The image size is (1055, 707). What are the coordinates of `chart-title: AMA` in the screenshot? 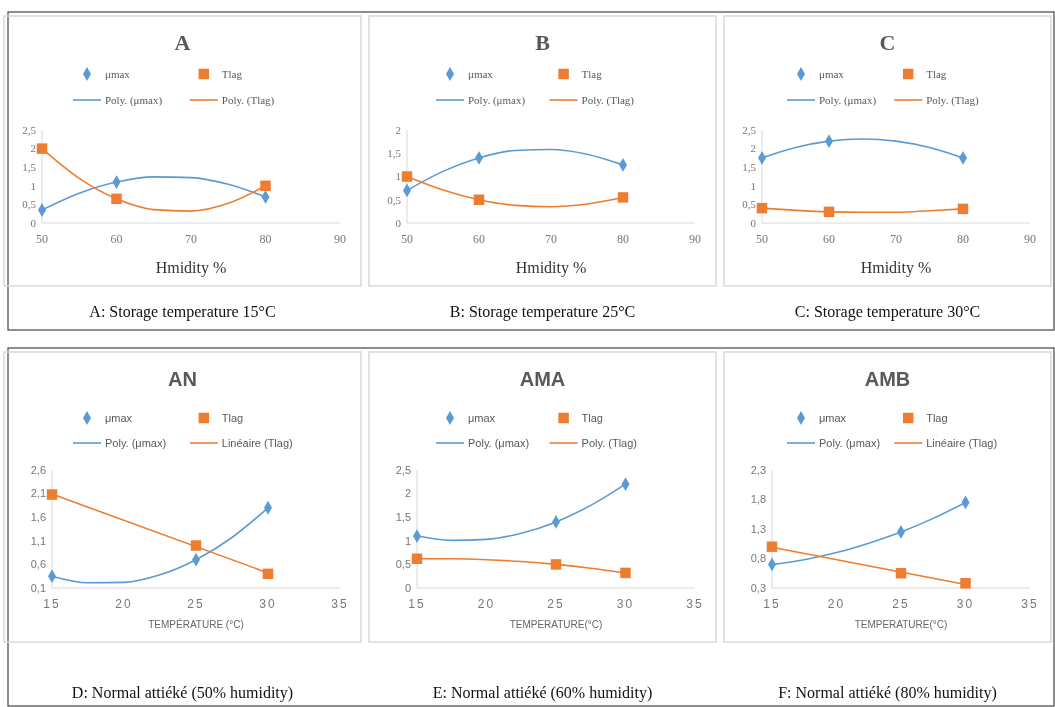 It's located at (542, 379).